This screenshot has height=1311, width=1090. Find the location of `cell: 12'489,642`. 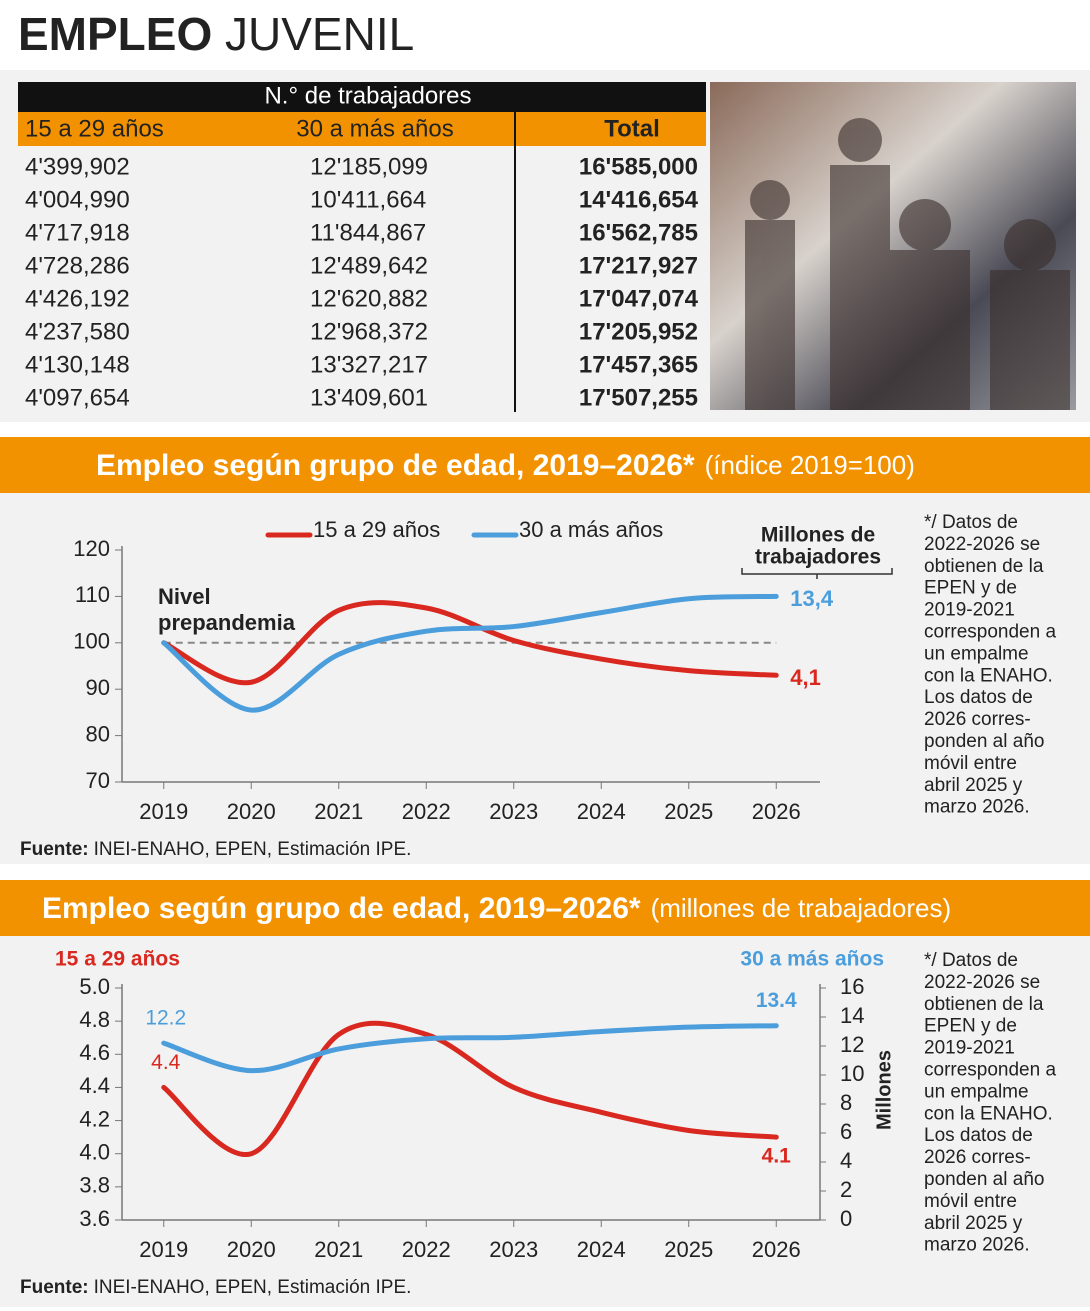

cell: 12'489,642 is located at coordinates (369, 265).